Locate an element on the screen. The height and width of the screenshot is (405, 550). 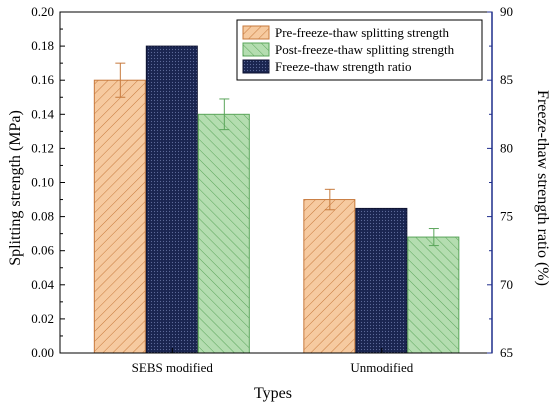
y2-tick-label: 65 is located at coordinates (506, 352).